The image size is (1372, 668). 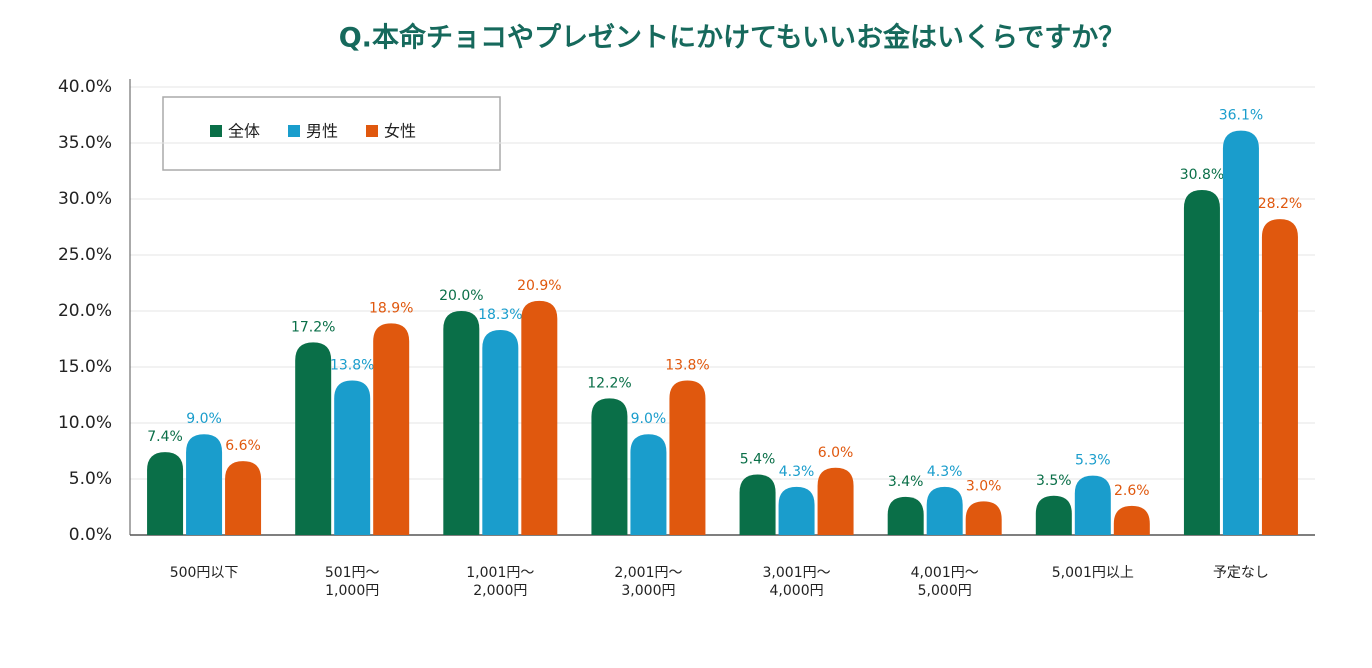 What do you see at coordinates (461, 296) in the screenshot?
I see `value-label: 20.0%` at bounding box center [461, 296].